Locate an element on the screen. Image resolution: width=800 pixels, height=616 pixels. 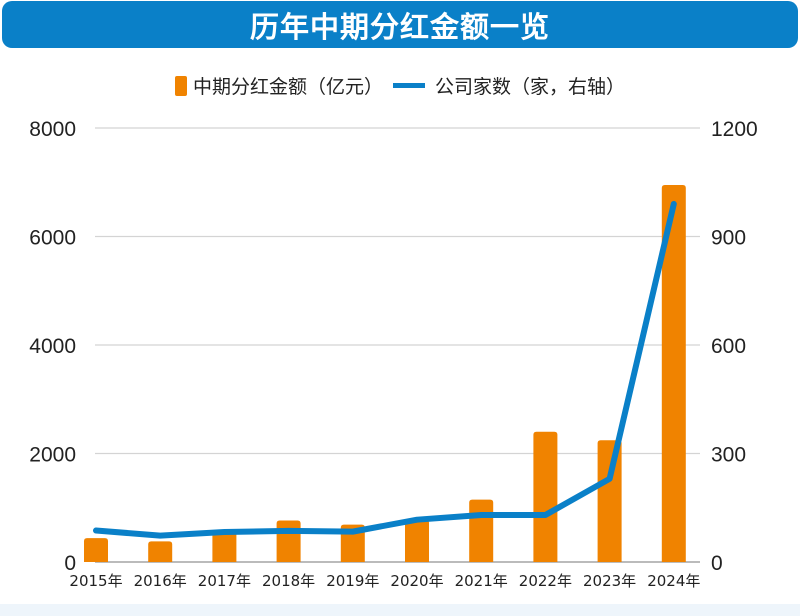
x-tick-label: 2023年 is located at coordinates (609, 581).